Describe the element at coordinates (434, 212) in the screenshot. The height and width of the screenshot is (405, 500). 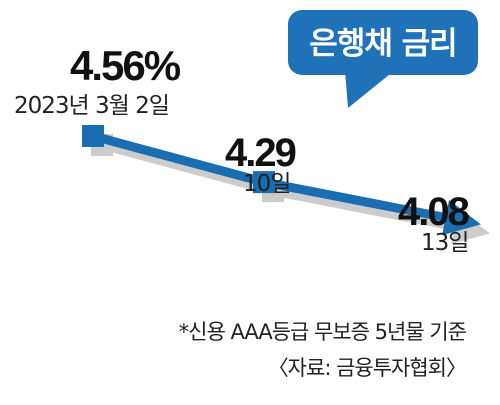
I see `value-label-3: 4.08` at that location.